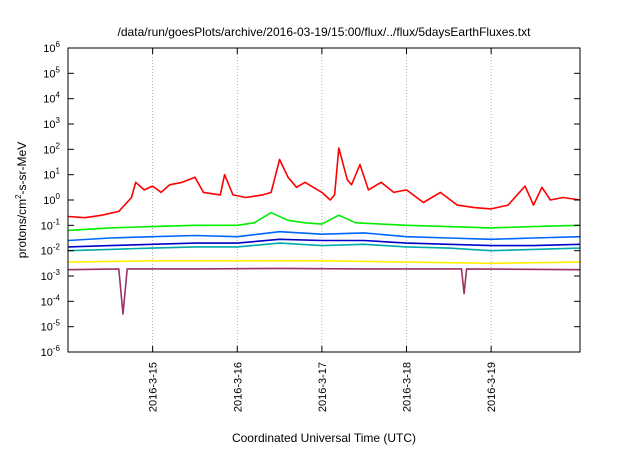 The image size is (640, 453). What do you see at coordinates (51, 250) in the screenshot?
I see `y-tick-label: 10⁻²` at bounding box center [51, 250].